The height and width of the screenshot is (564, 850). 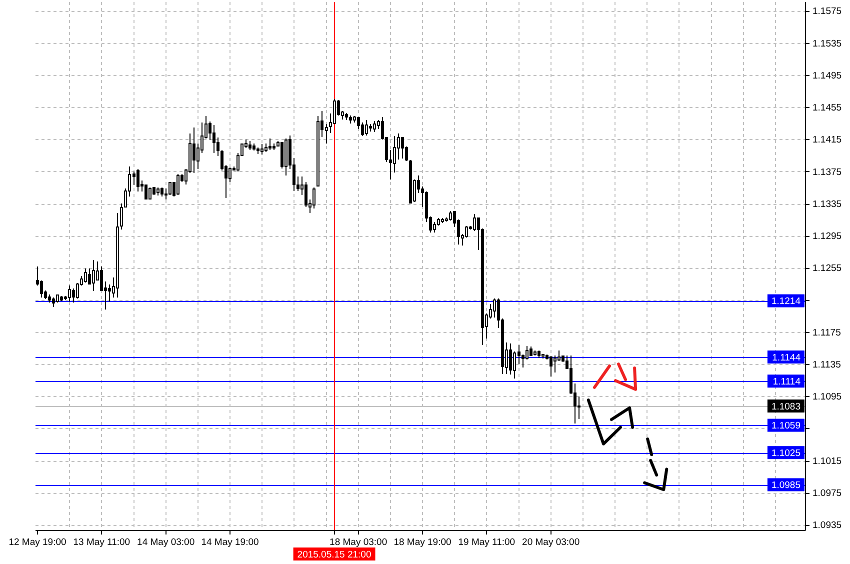 What do you see at coordinates (827, 12) in the screenshot?
I see `y-tick-label: 1.1575` at bounding box center [827, 12].